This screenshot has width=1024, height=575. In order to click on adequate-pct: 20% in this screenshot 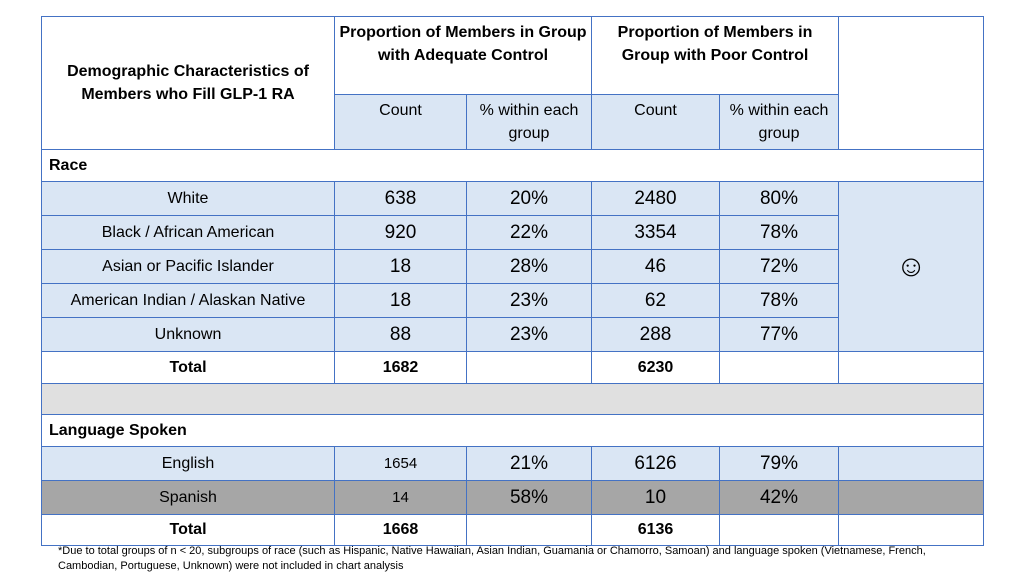, I will do `click(529, 198)`.